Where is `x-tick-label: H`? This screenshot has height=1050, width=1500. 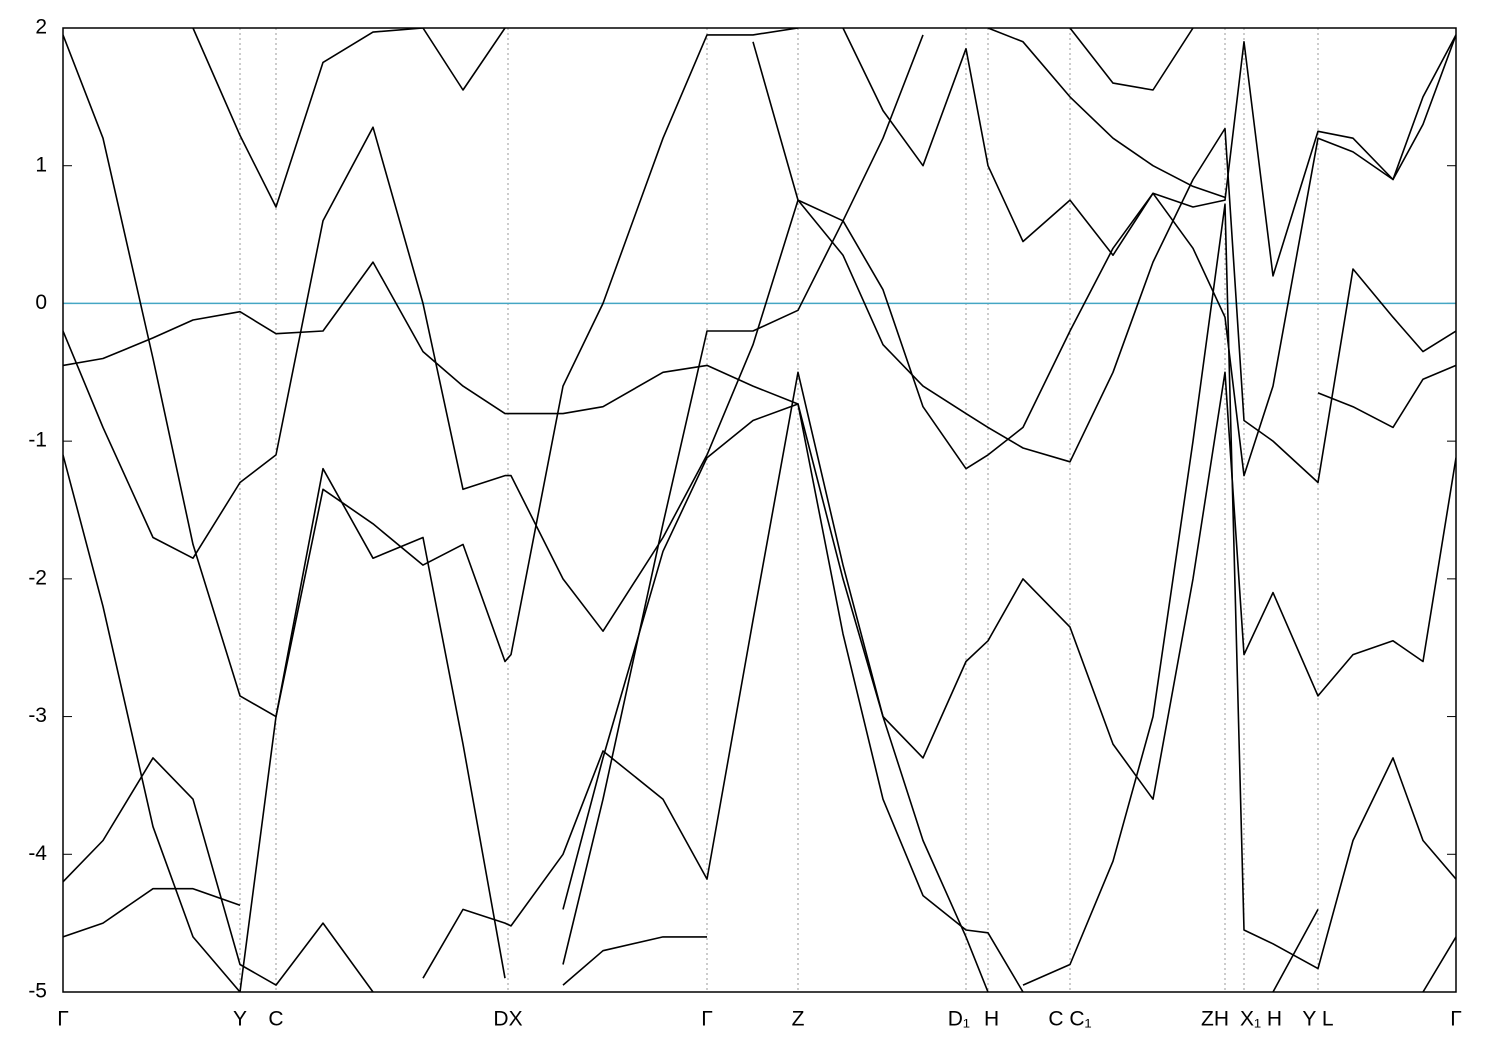 x-tick-label: H is located at coordinates (991, 1019).